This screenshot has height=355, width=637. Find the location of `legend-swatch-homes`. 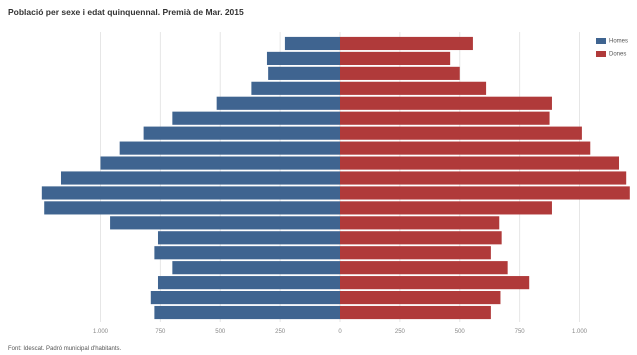

legend-swatch-homes is located at coordinates (601, 41).